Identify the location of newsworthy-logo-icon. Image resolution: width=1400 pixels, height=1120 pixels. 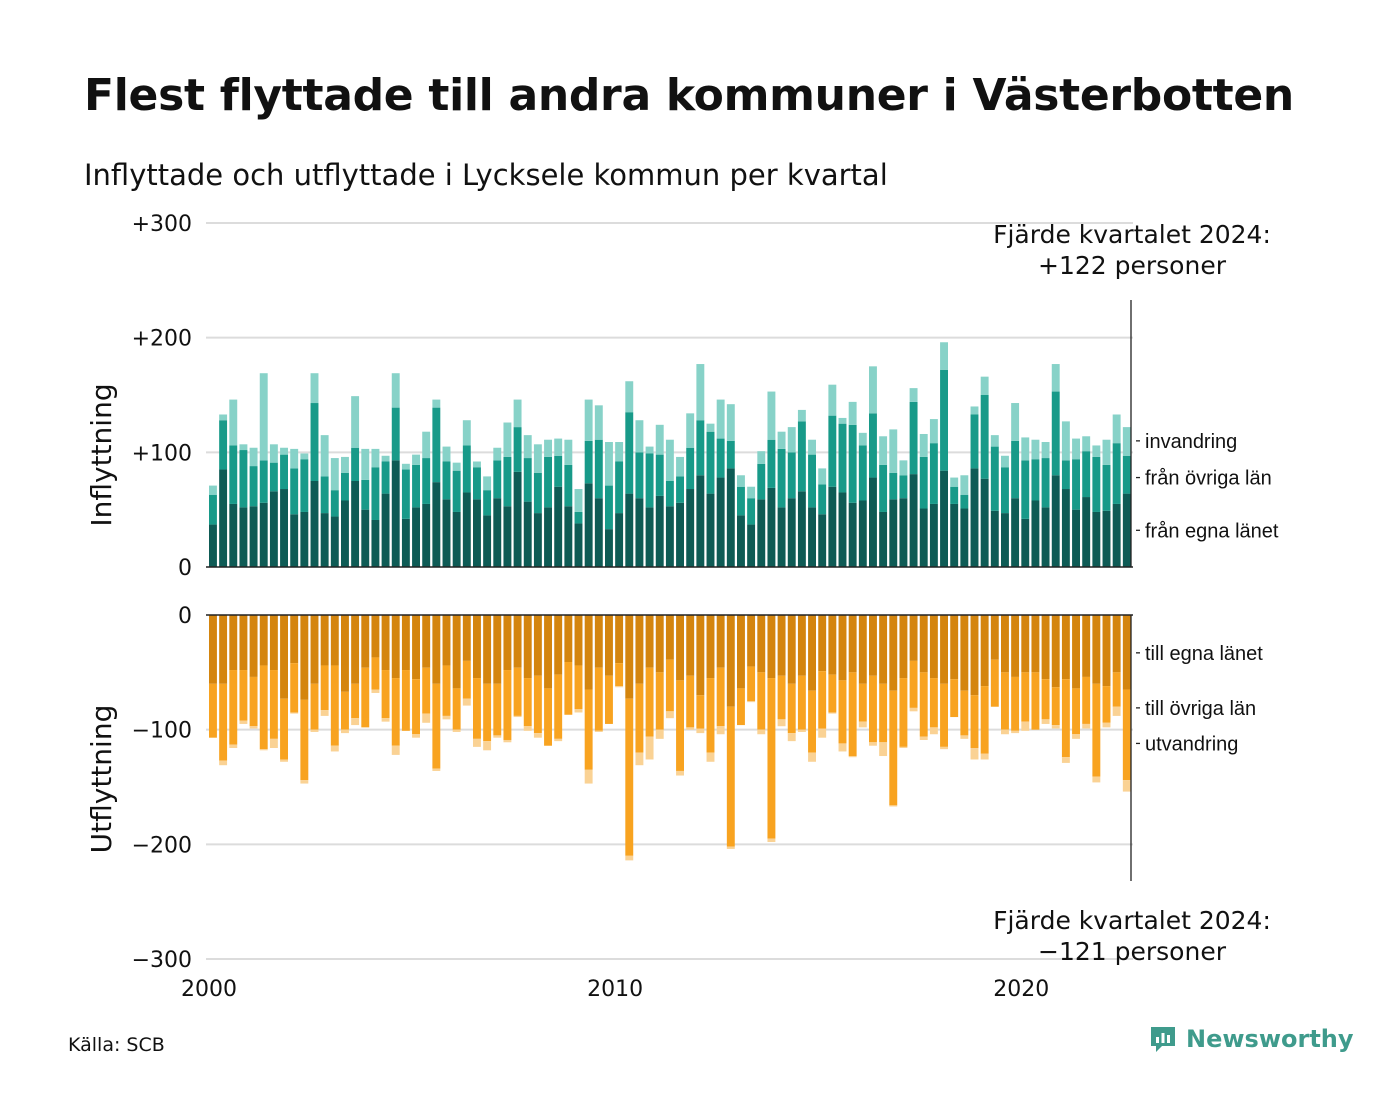
(1163, 1039).